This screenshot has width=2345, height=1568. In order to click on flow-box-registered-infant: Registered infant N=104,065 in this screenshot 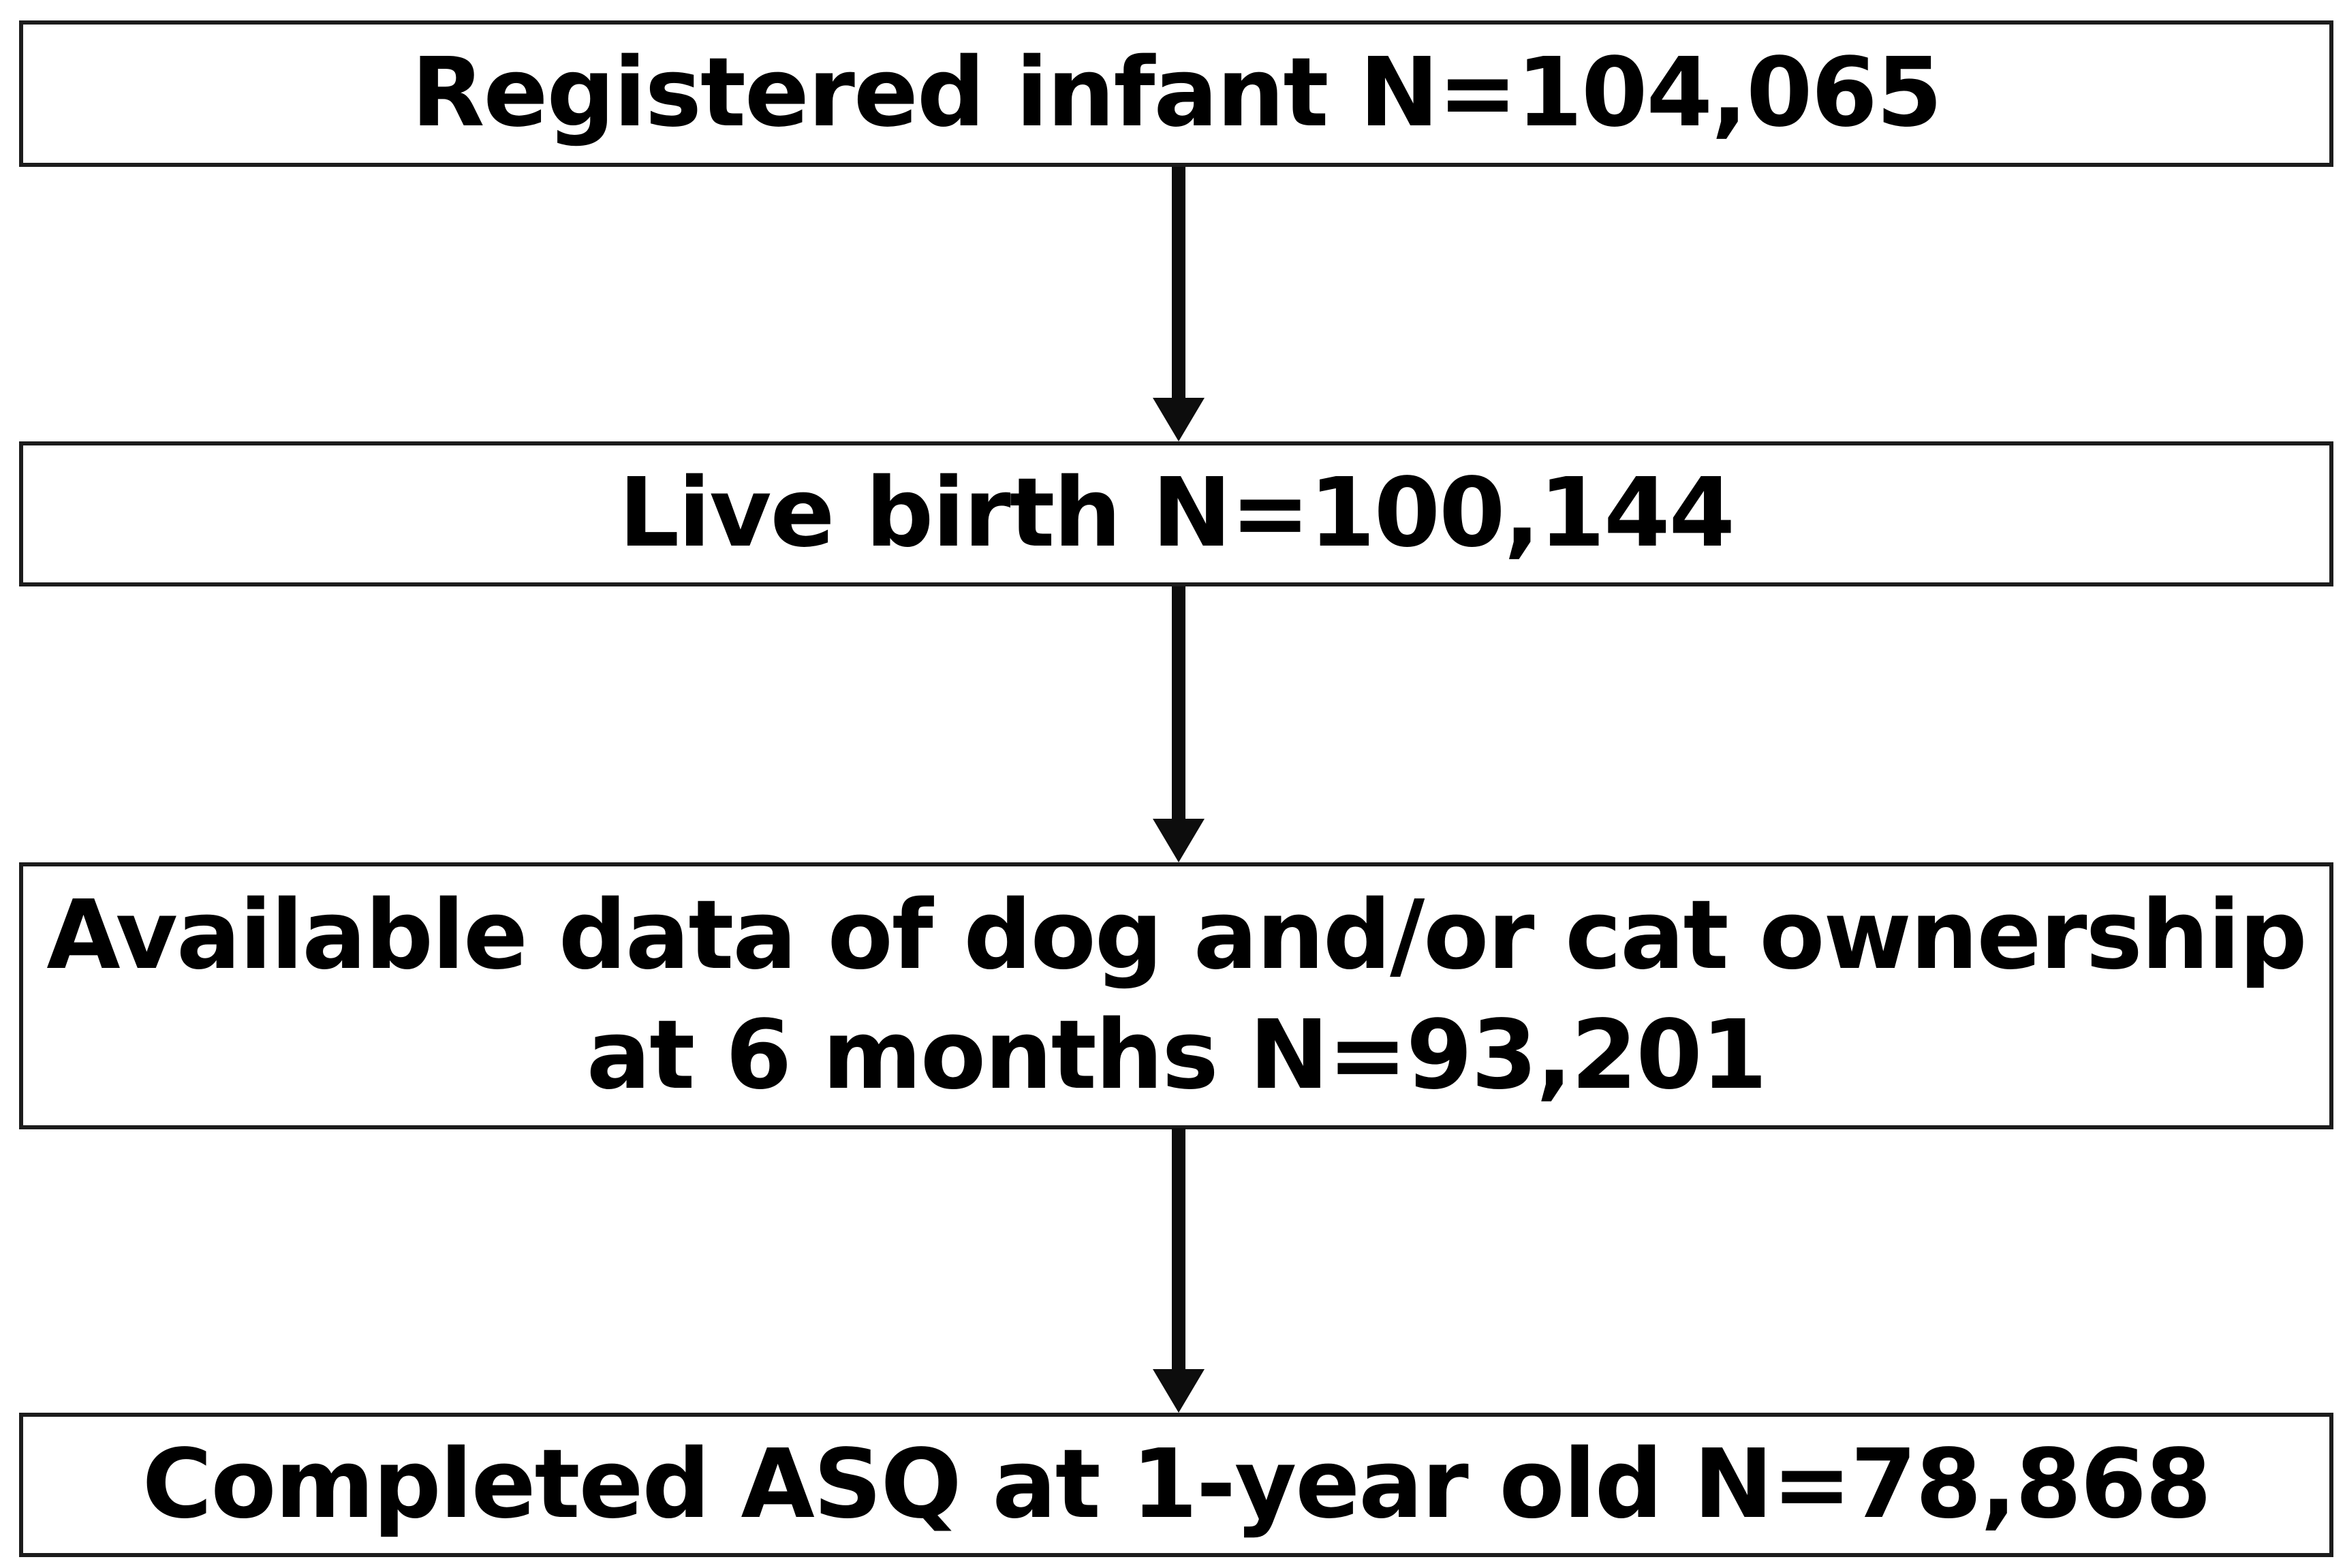, I will do `click(1176, 93)`.